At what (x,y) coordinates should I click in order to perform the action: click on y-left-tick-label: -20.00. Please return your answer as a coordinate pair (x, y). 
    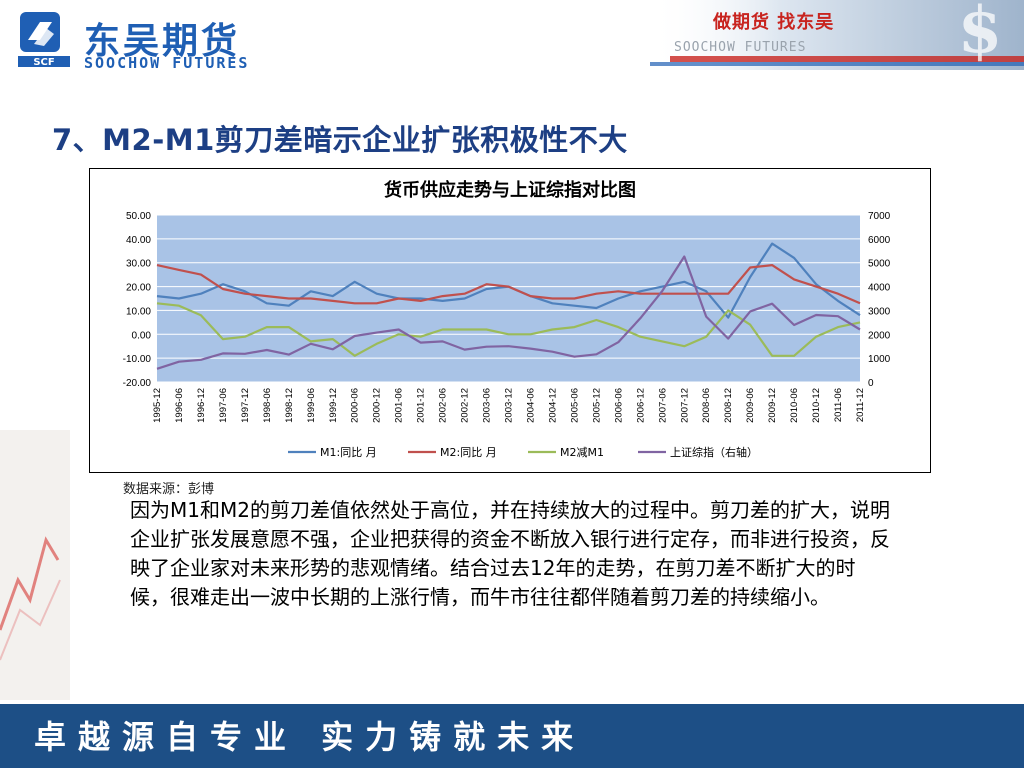
    Looking at the image, I should click on (137, 383).